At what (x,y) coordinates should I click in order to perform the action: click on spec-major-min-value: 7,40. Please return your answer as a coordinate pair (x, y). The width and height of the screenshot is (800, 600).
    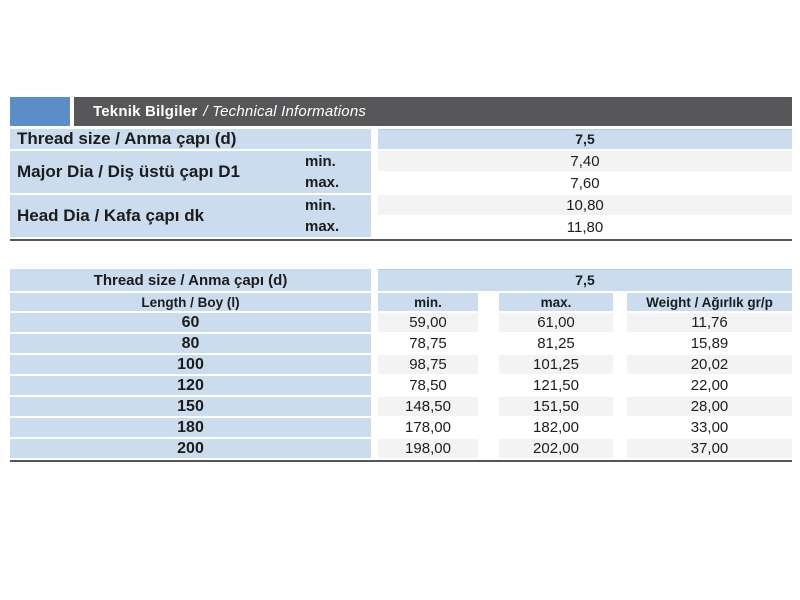
    Looking at the image, I should click on (585, 161).